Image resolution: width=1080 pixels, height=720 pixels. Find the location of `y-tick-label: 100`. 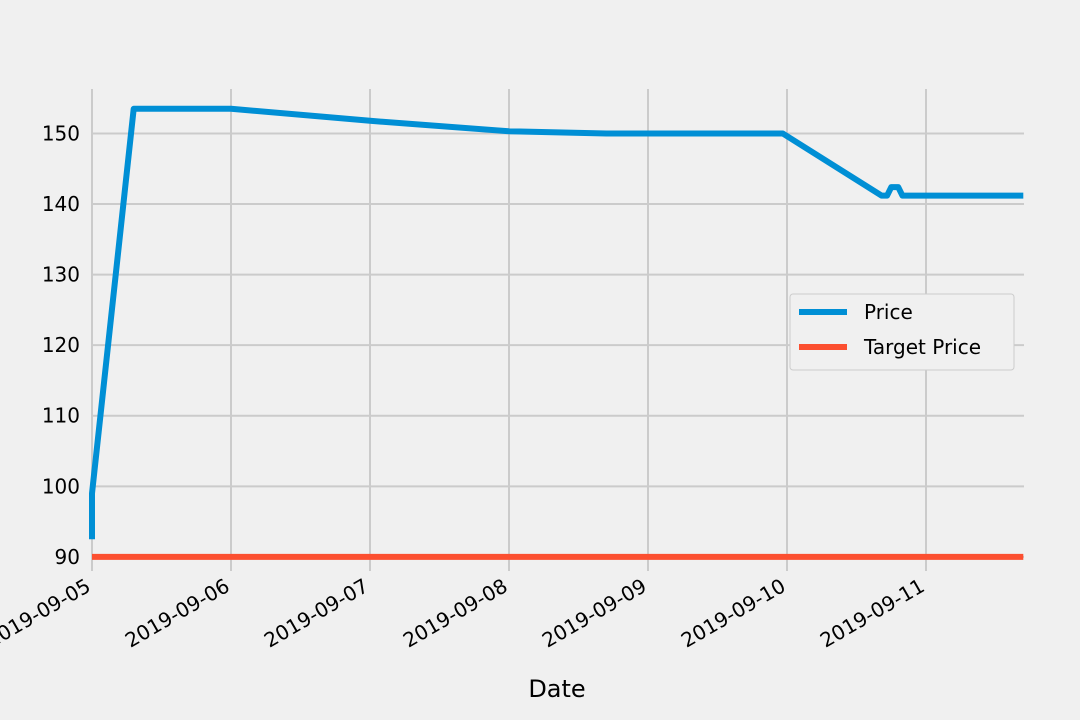

y-tick-label: 100 is located at coordinates (61, 486).